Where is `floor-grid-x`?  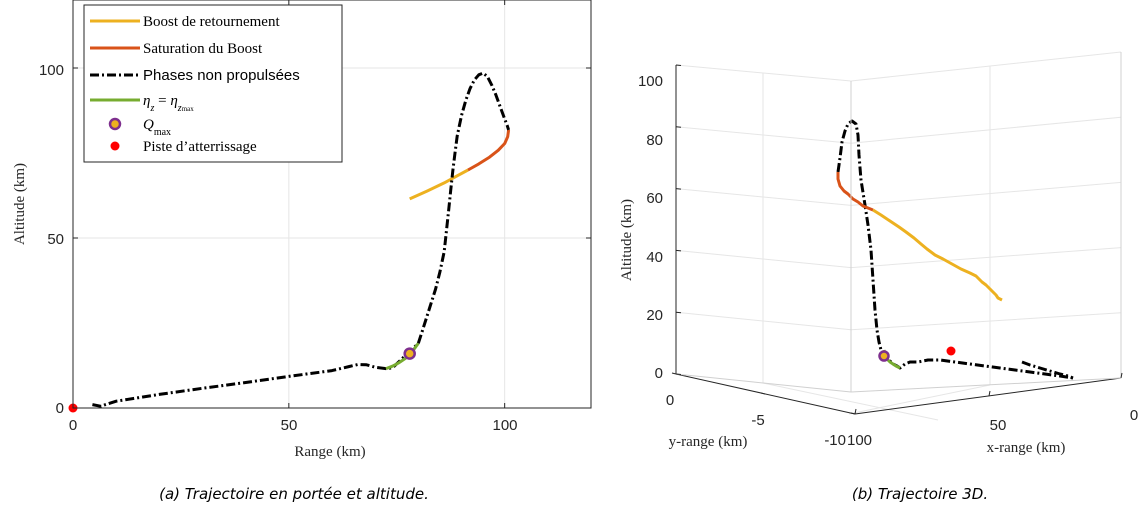
floor-grid-x is located at coordinates (919, 399).